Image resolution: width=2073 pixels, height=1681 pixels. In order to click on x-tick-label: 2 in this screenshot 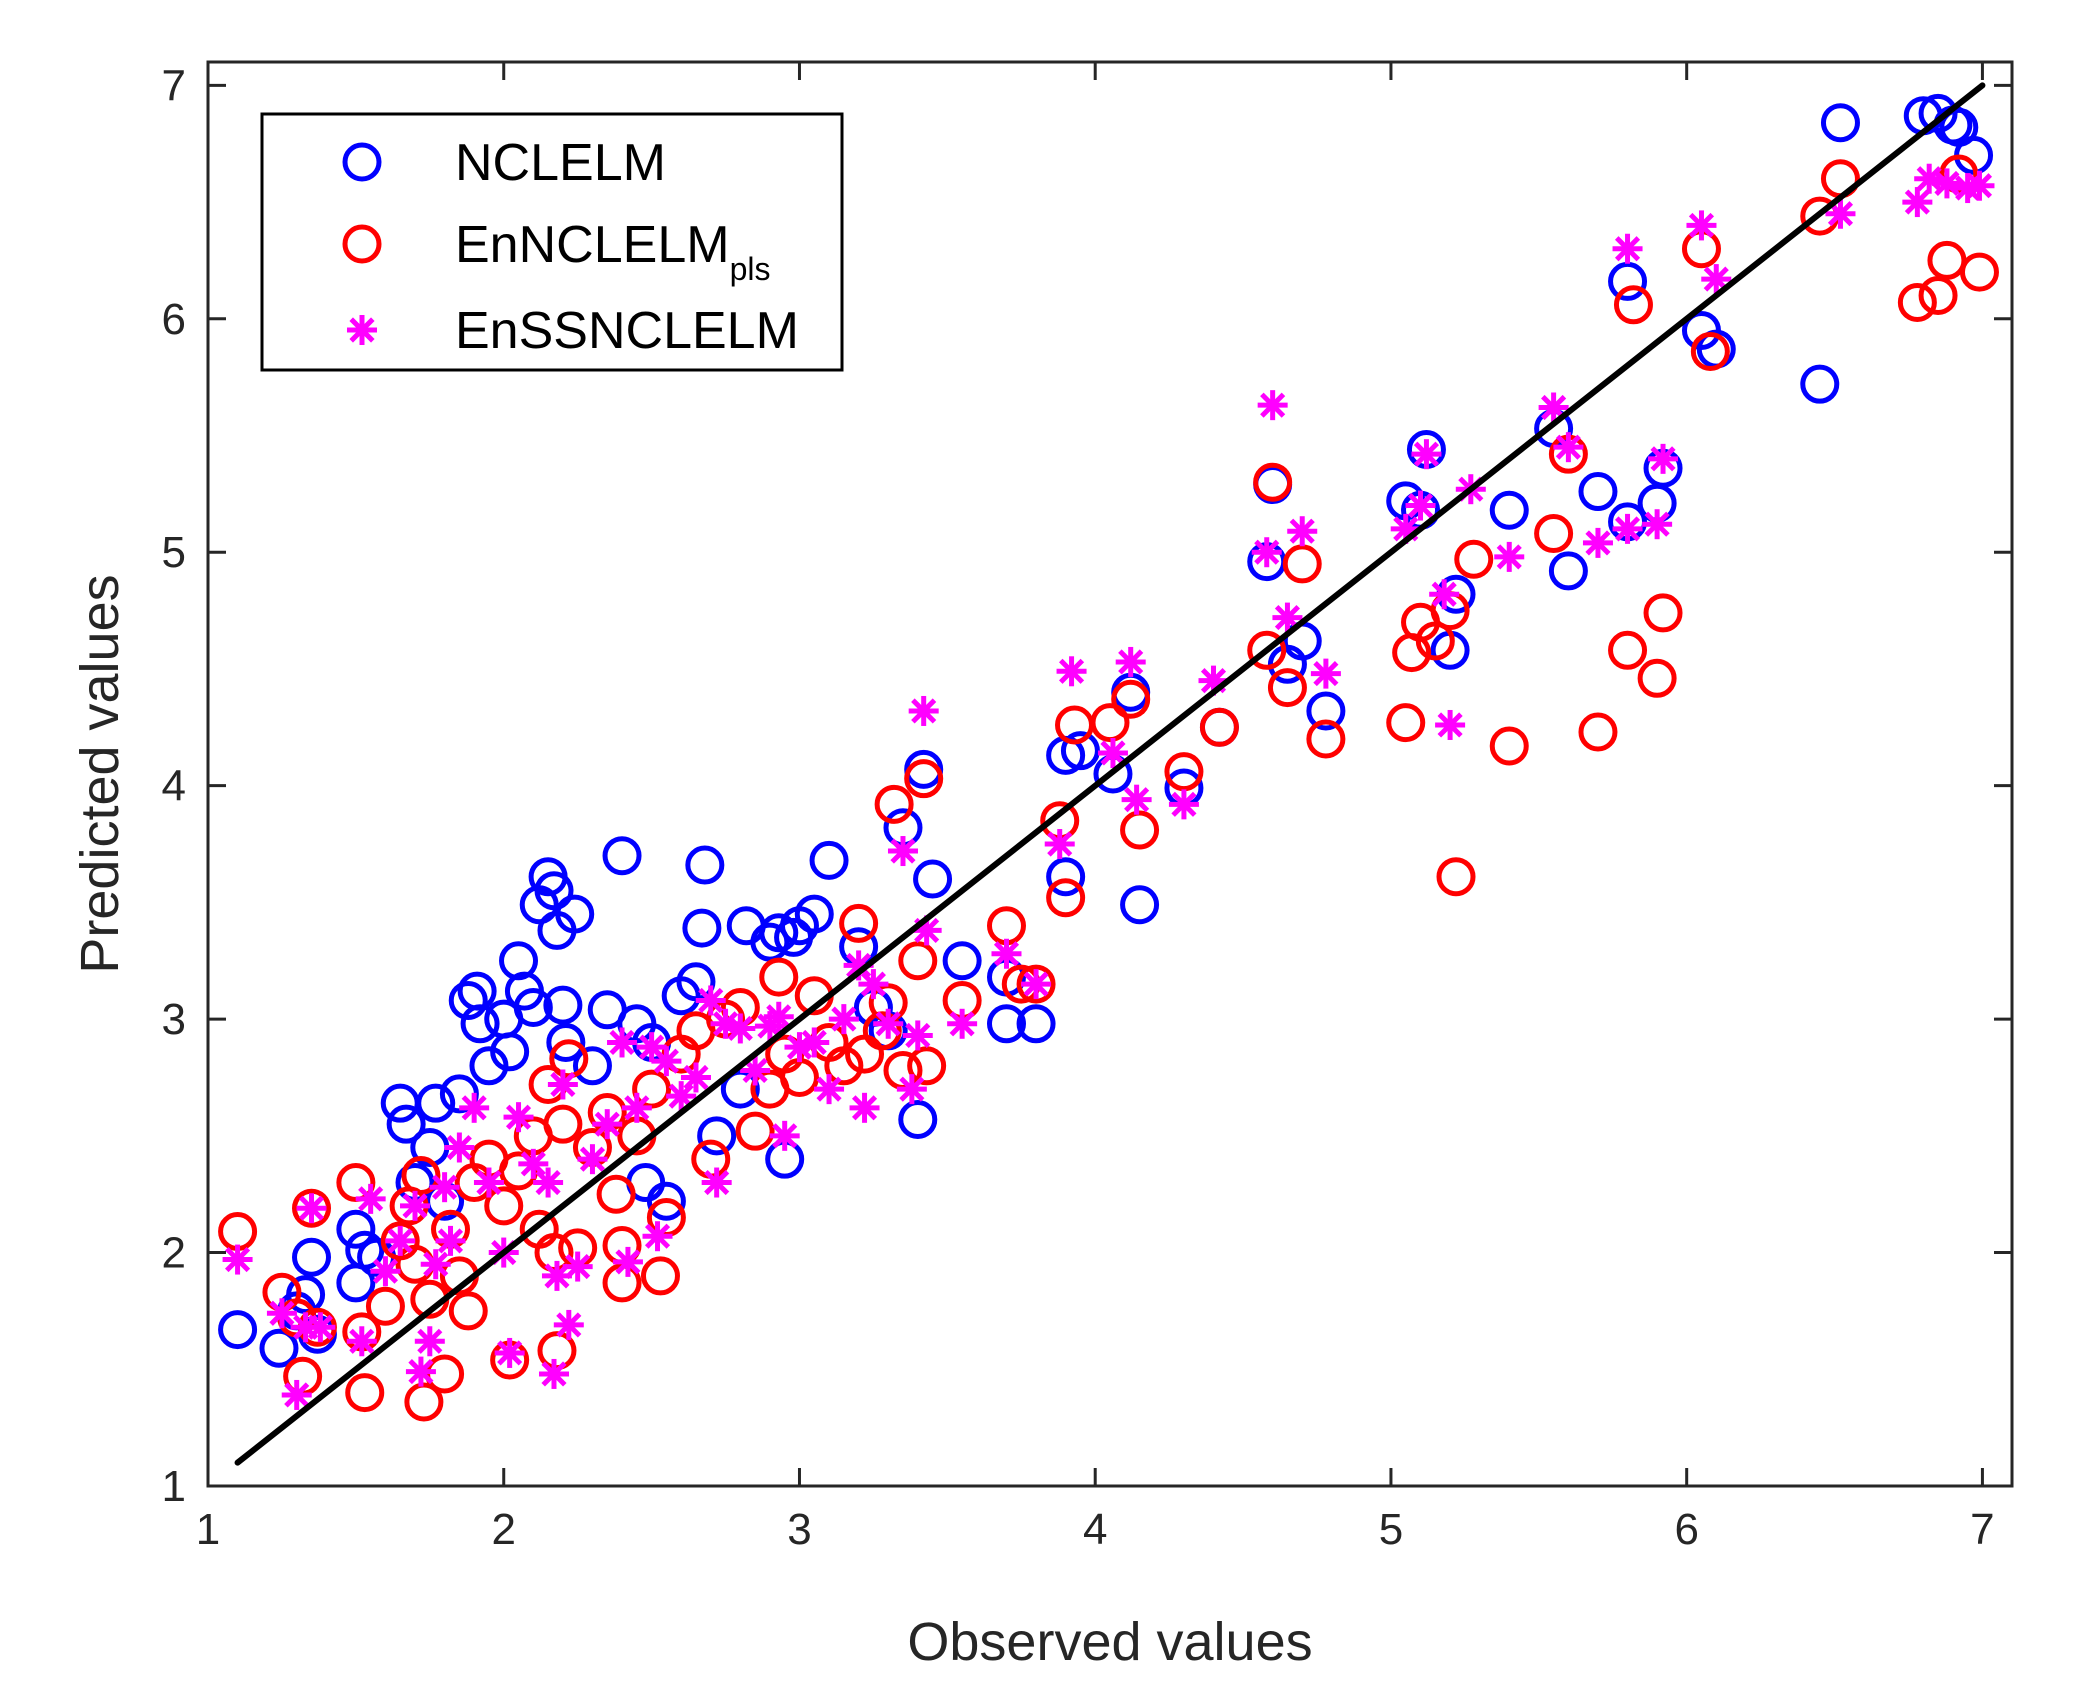, I will do `click(503, 1529)`.